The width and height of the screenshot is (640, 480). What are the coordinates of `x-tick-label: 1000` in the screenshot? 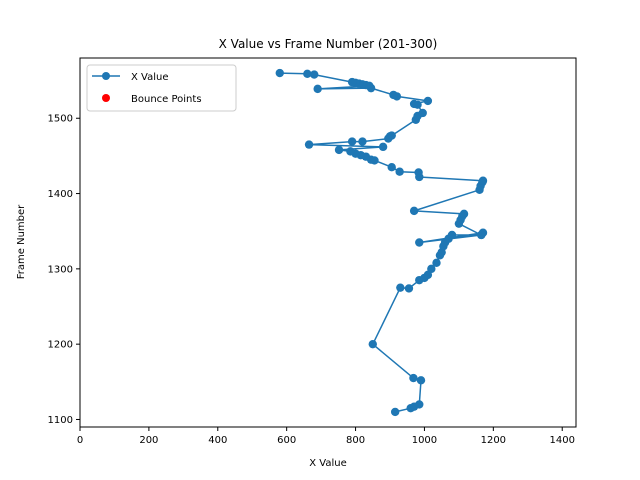 It's located at (424, 440).